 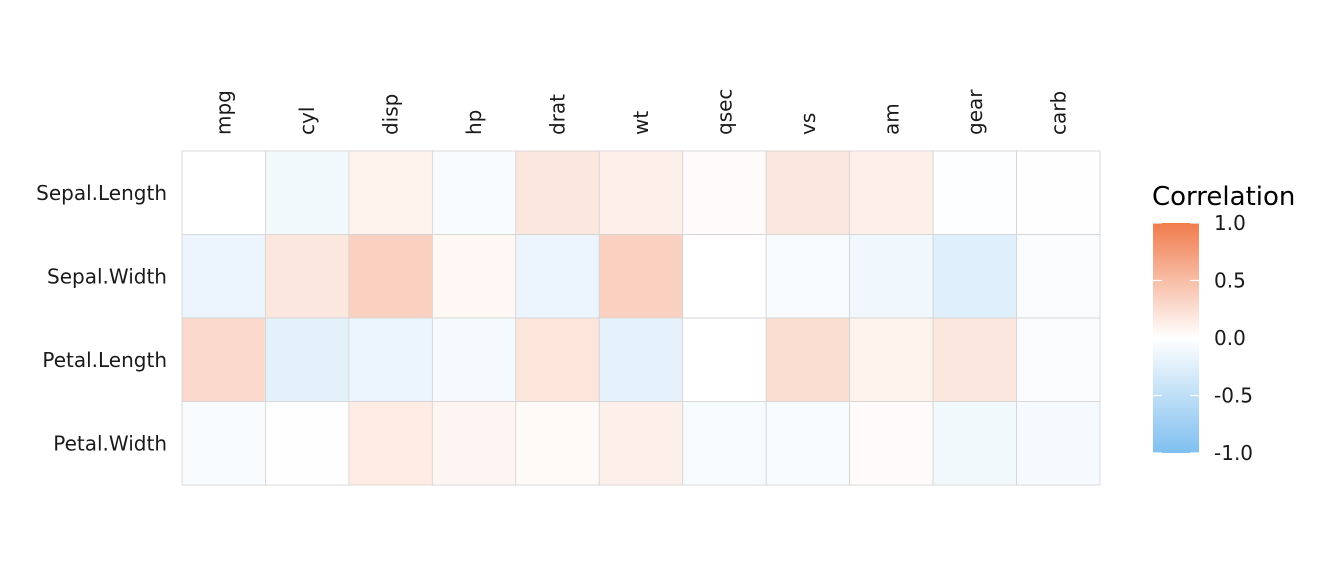 I want to click on heatmap-cell-Petal.Width-disp, so click(x=390, y=443).